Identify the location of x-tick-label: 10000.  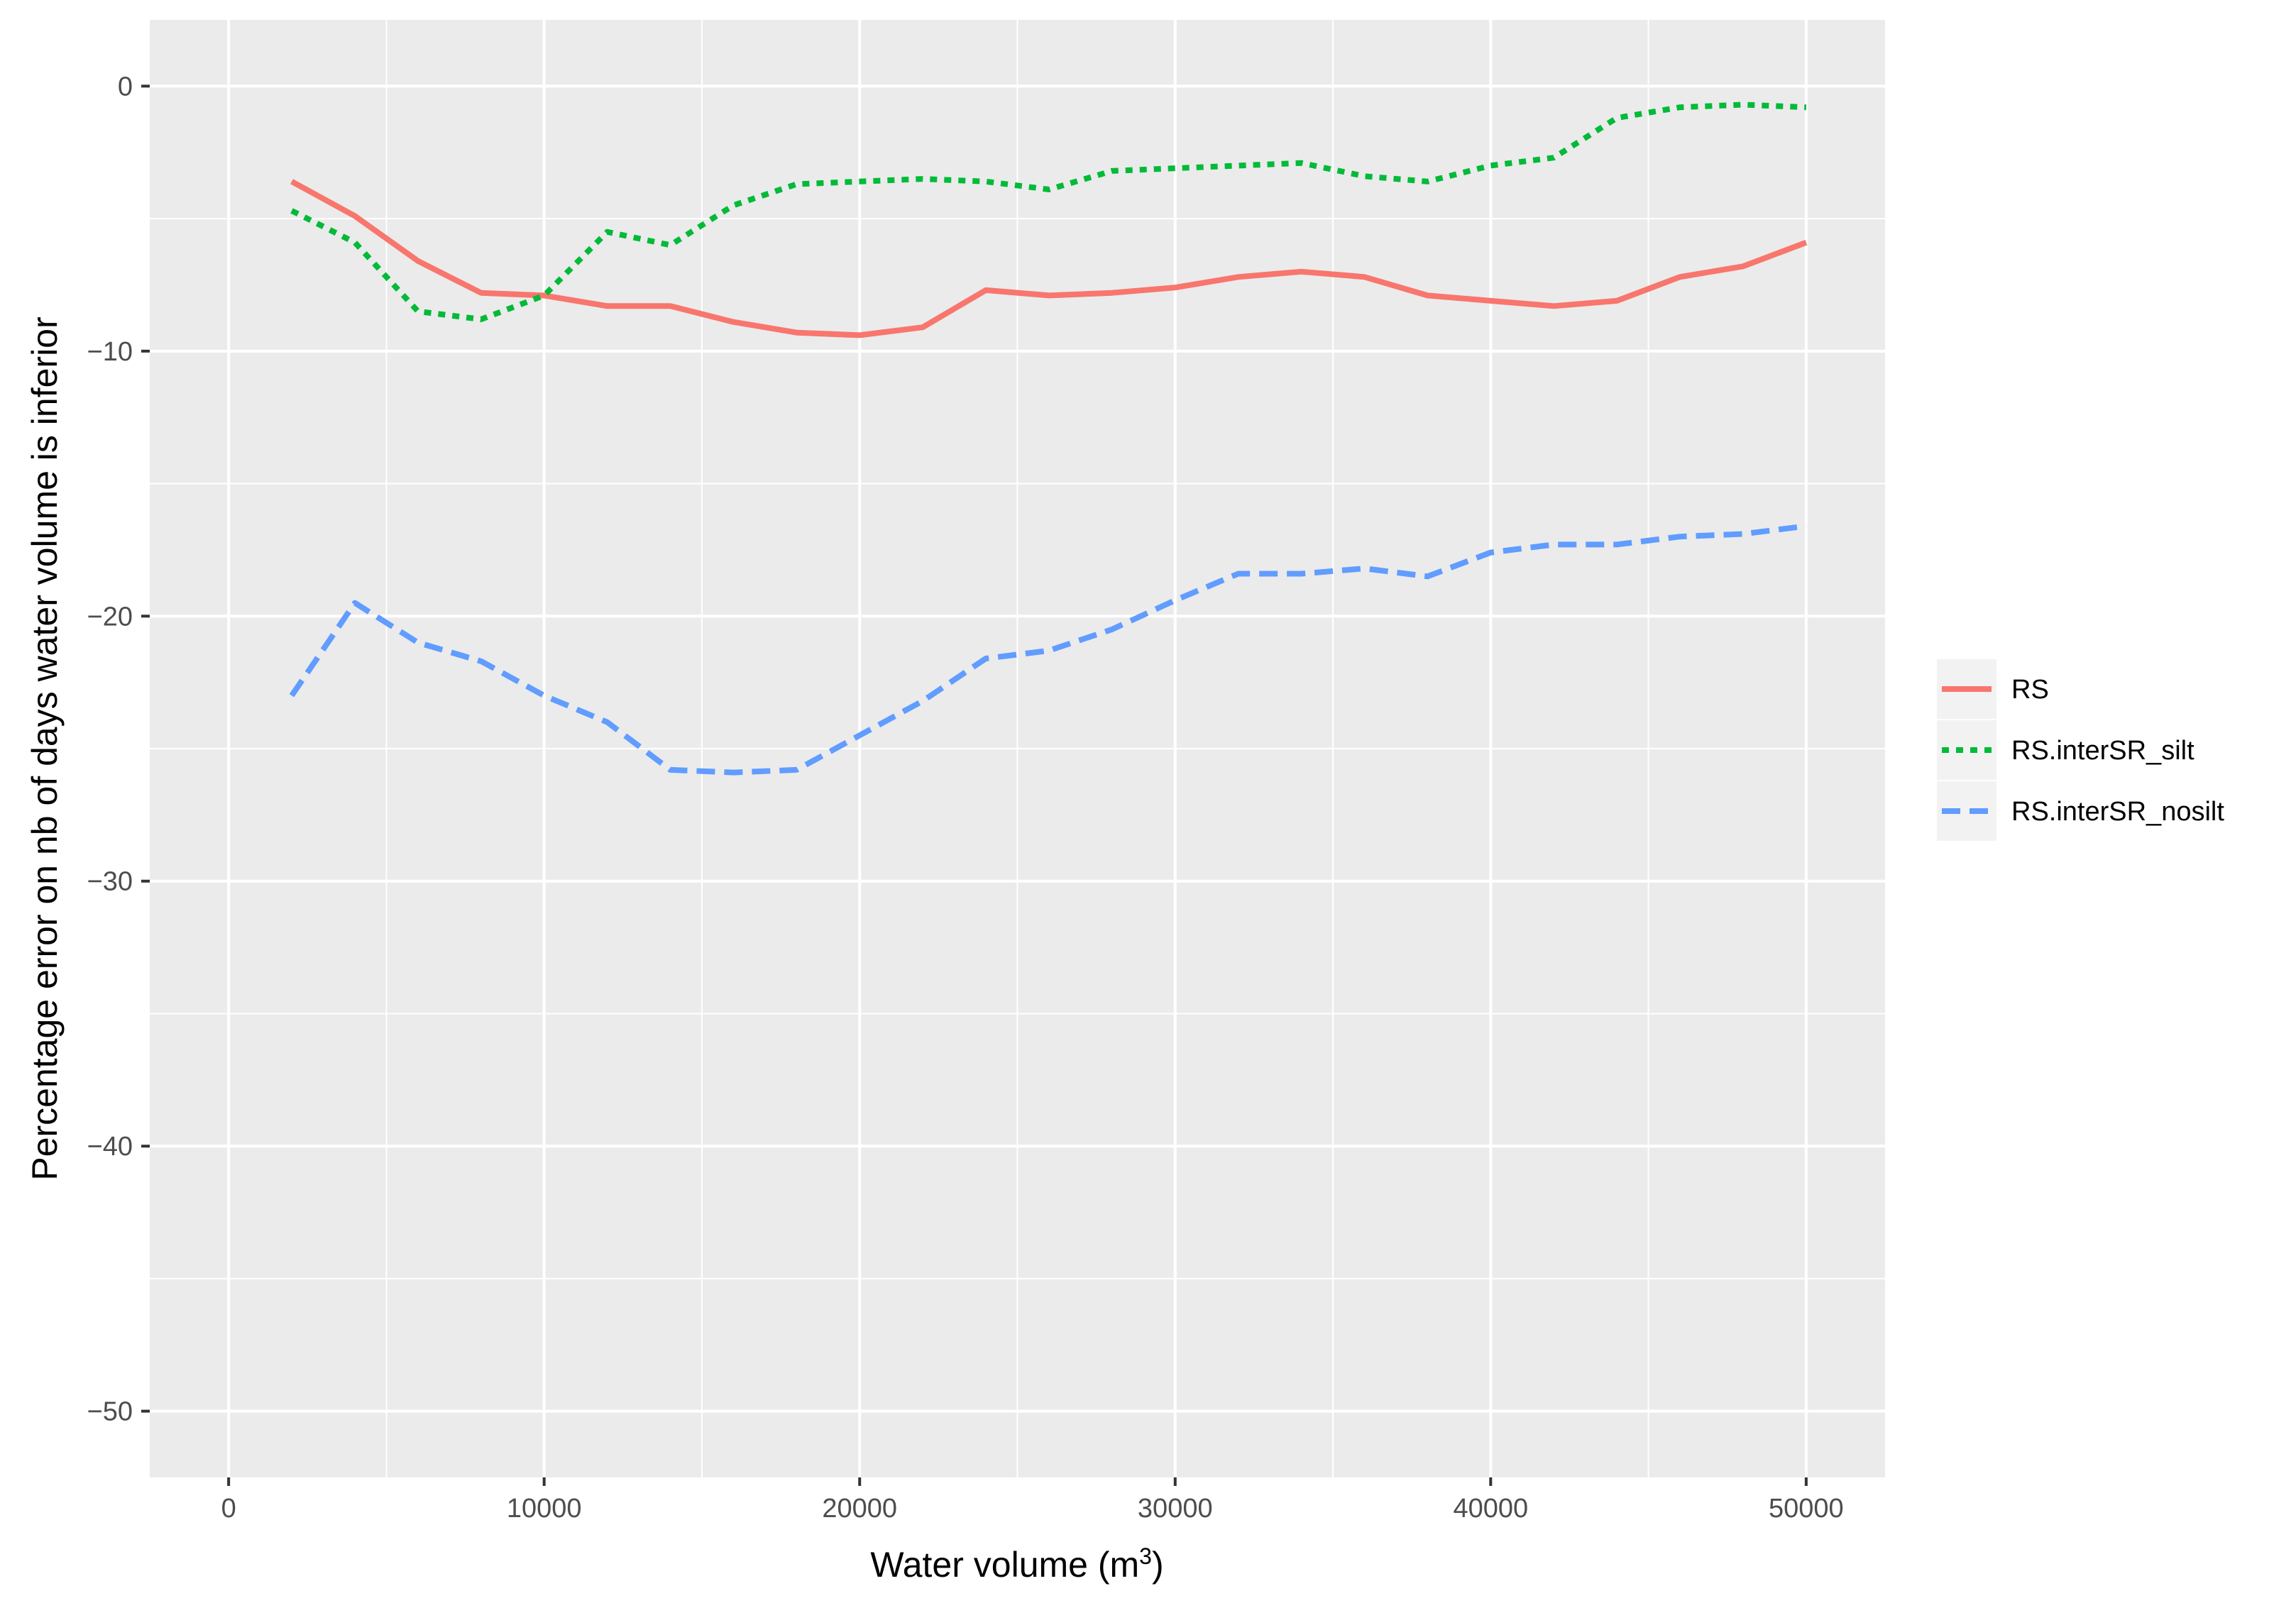
(544, 1509).